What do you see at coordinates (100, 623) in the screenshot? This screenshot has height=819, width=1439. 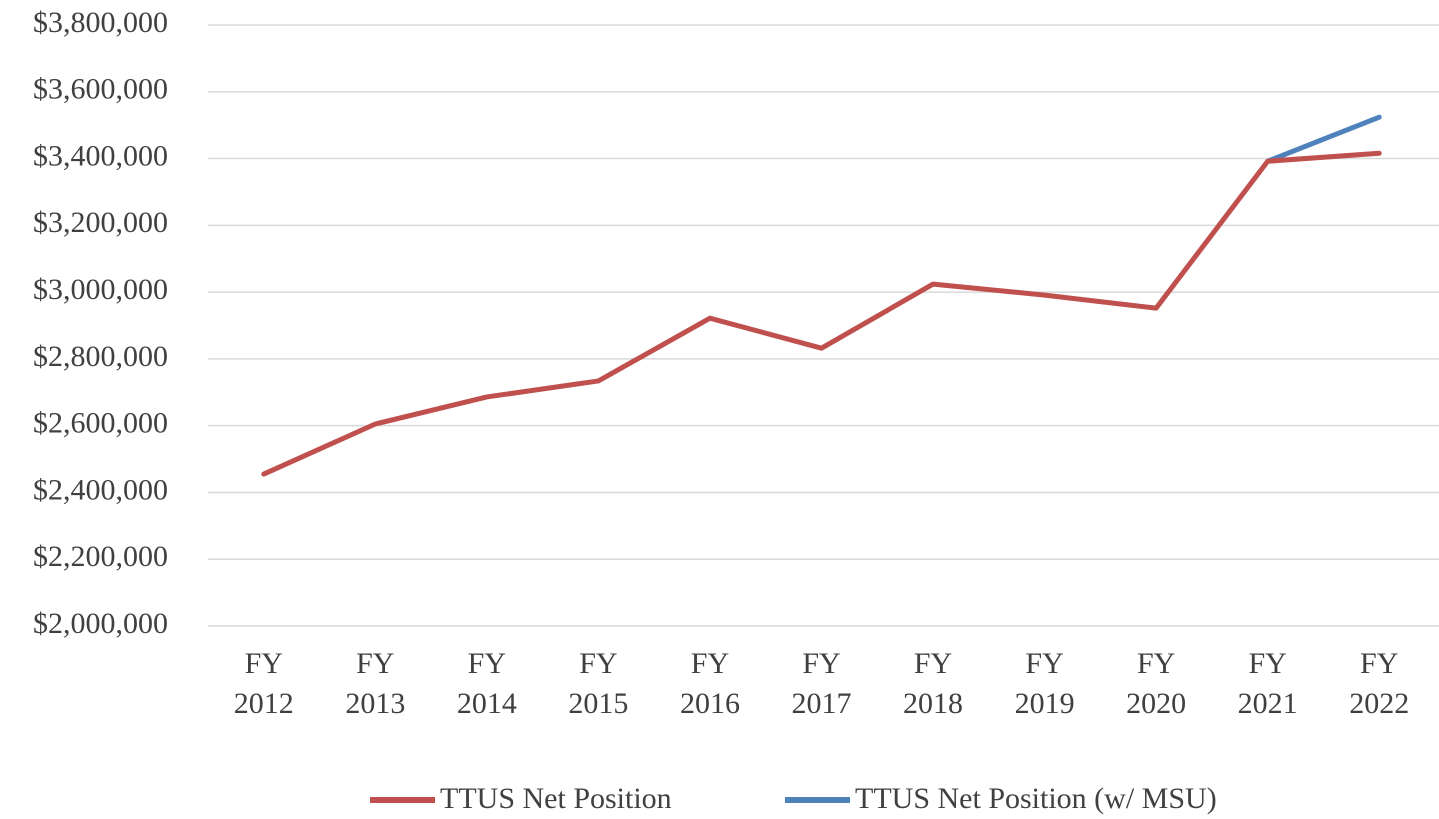 I see `y-tick-label: $2,000,000` at bounding box center [100, 623].